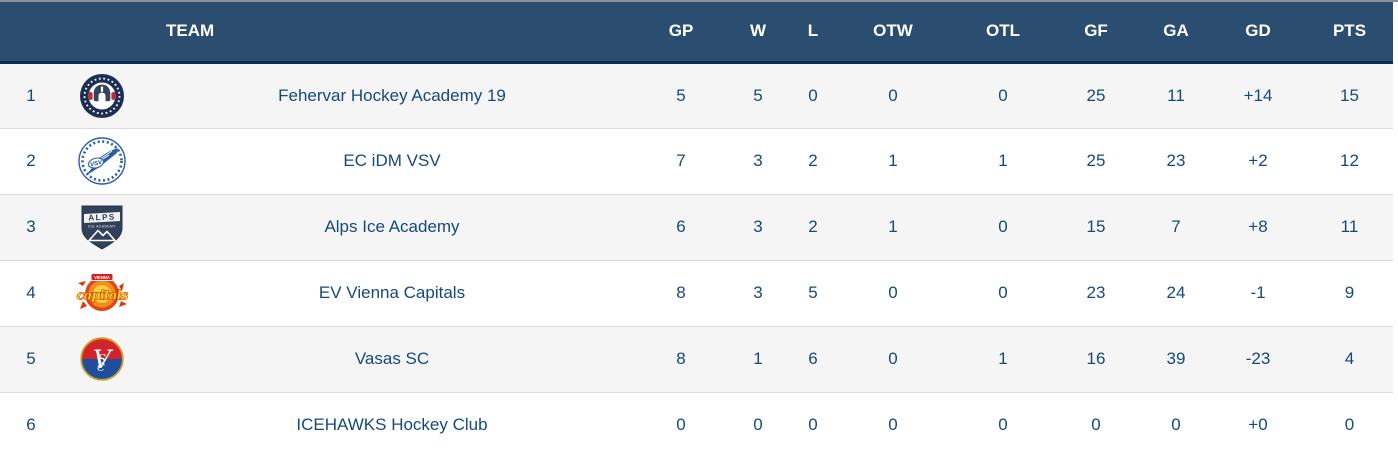 The image size is (1398, 458). I want to click on standings-row: 5 V S C Vasas SC 8 1 6 0 1 16 39 -2, so click(696, 358).